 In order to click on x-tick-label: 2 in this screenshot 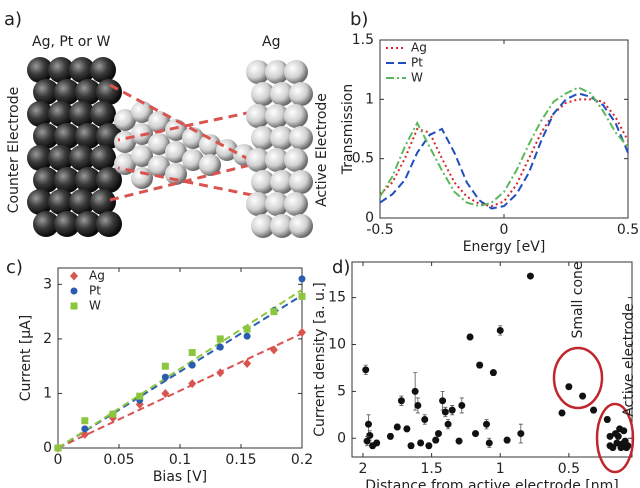, I will do `click(363, 469)`.